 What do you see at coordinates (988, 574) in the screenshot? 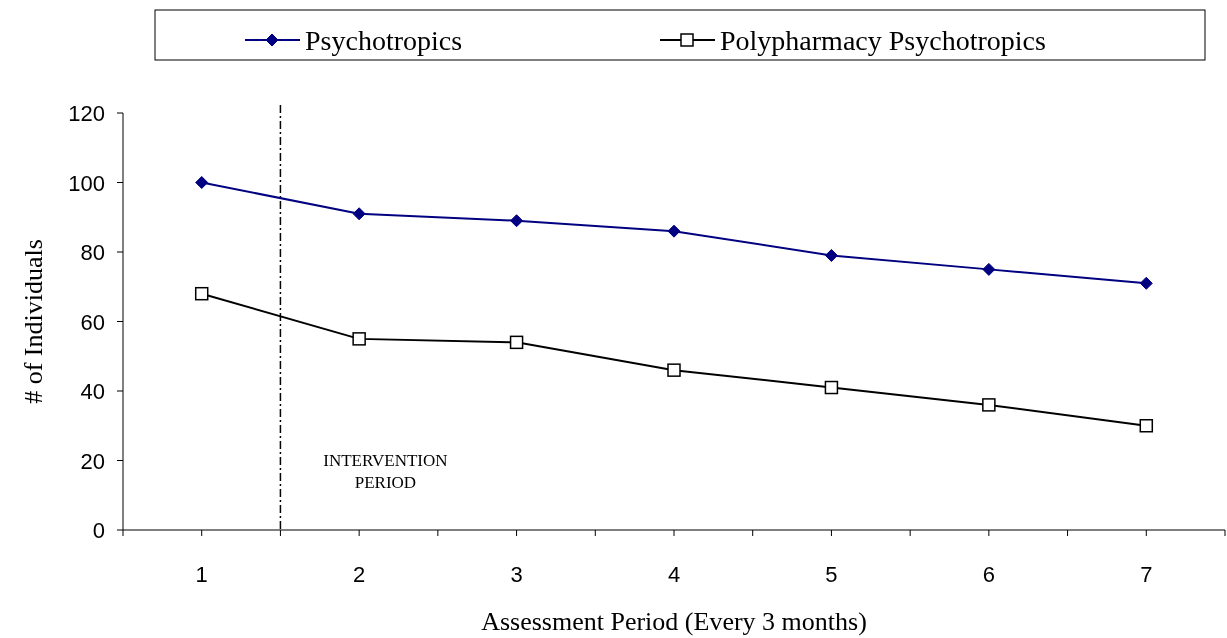
I see `x-tick-label: 6` at bounding box center [988, 574].